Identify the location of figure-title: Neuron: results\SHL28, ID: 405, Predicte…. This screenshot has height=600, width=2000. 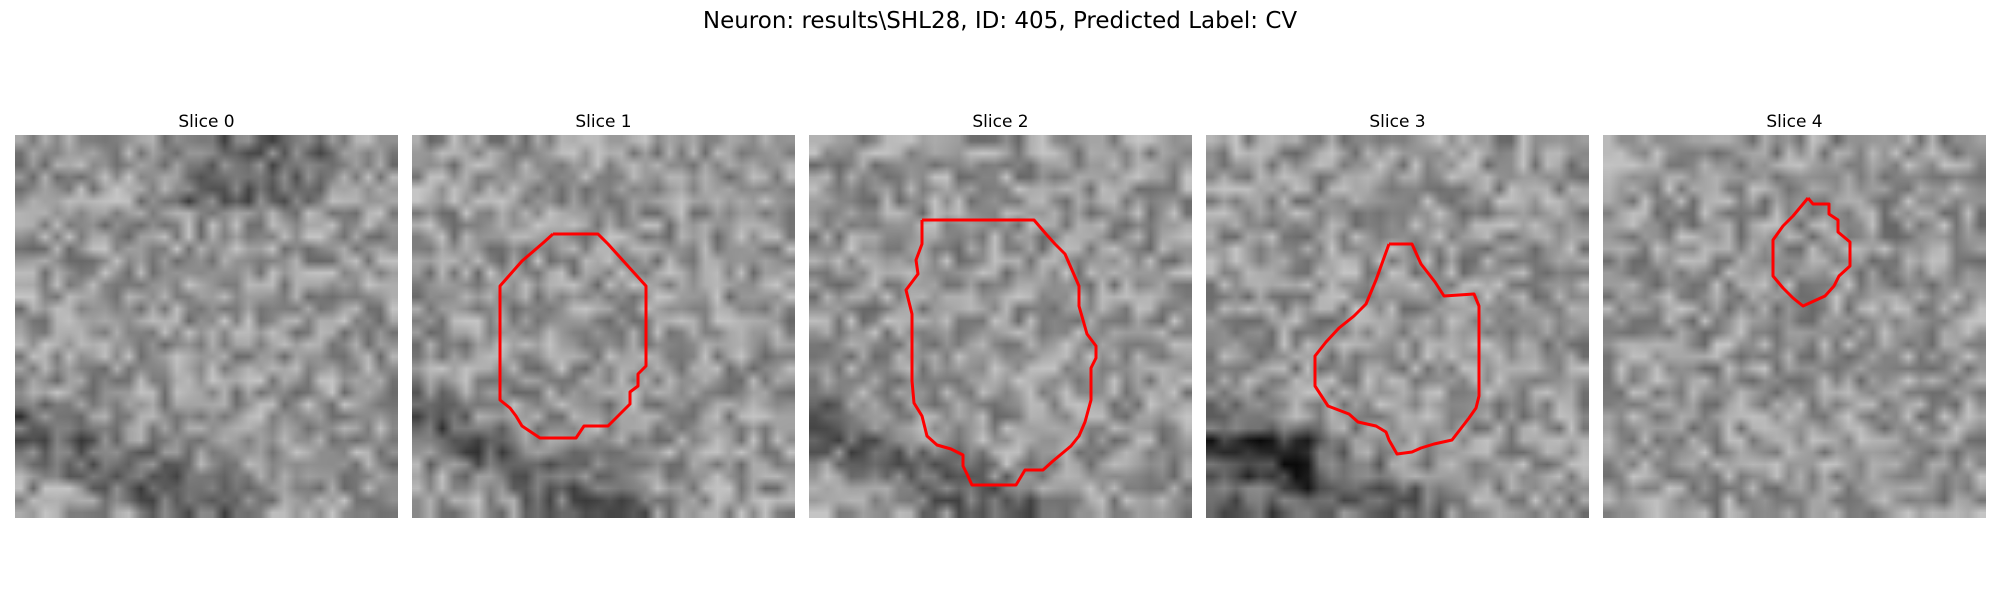
(1000, 21).